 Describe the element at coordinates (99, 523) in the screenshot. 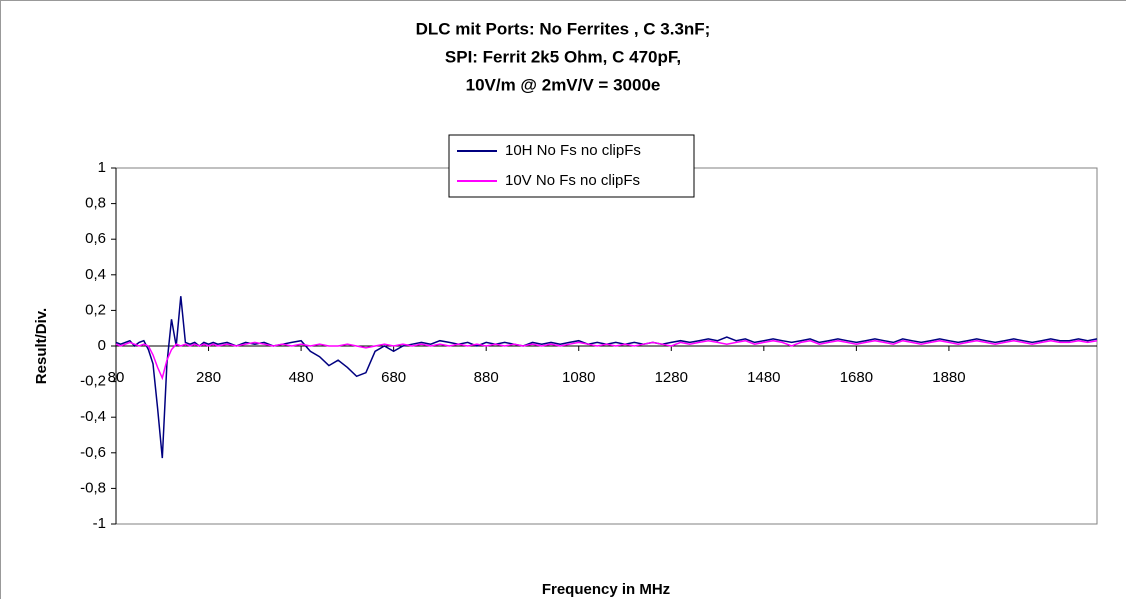

I see `y-tick-label: -1` at that location.